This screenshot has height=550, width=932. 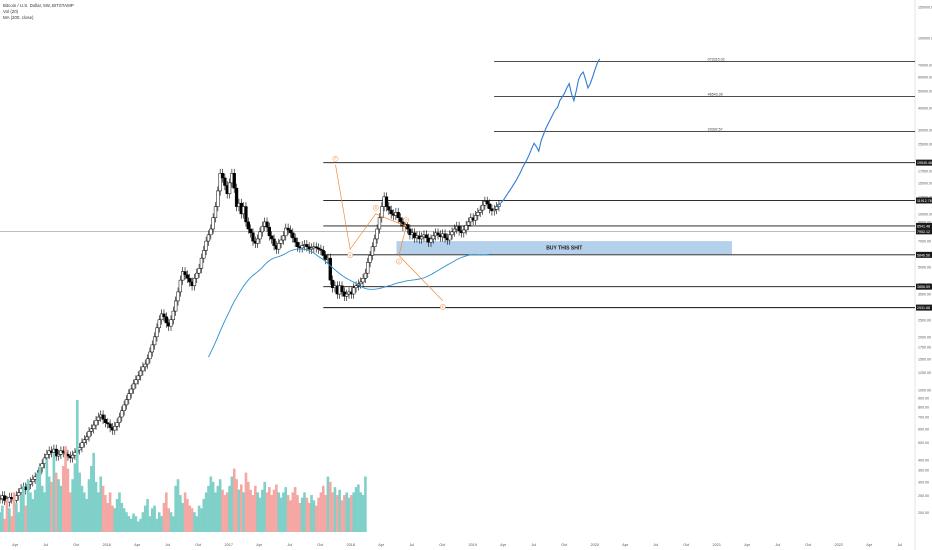 I want to click on price-tick-label: 700.00, so click(x=923, y=418).